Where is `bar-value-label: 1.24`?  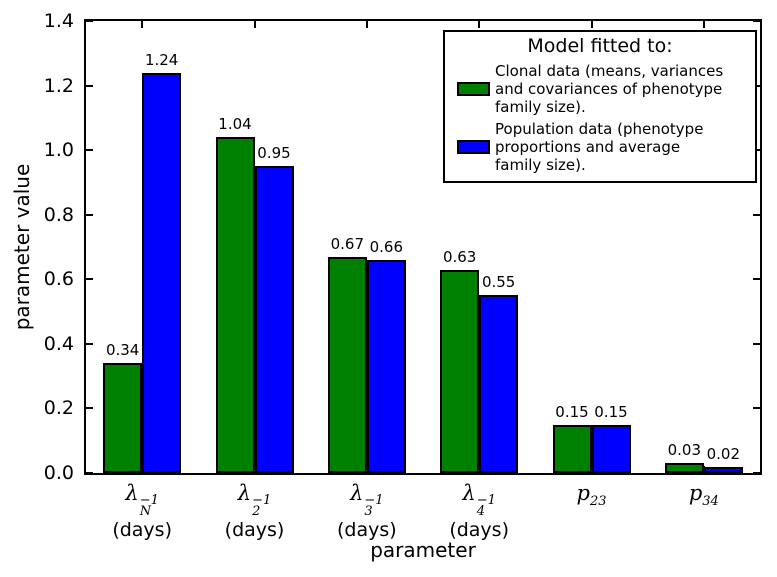
bar-value-label: 1.24 is located at coordinates (161, 60).